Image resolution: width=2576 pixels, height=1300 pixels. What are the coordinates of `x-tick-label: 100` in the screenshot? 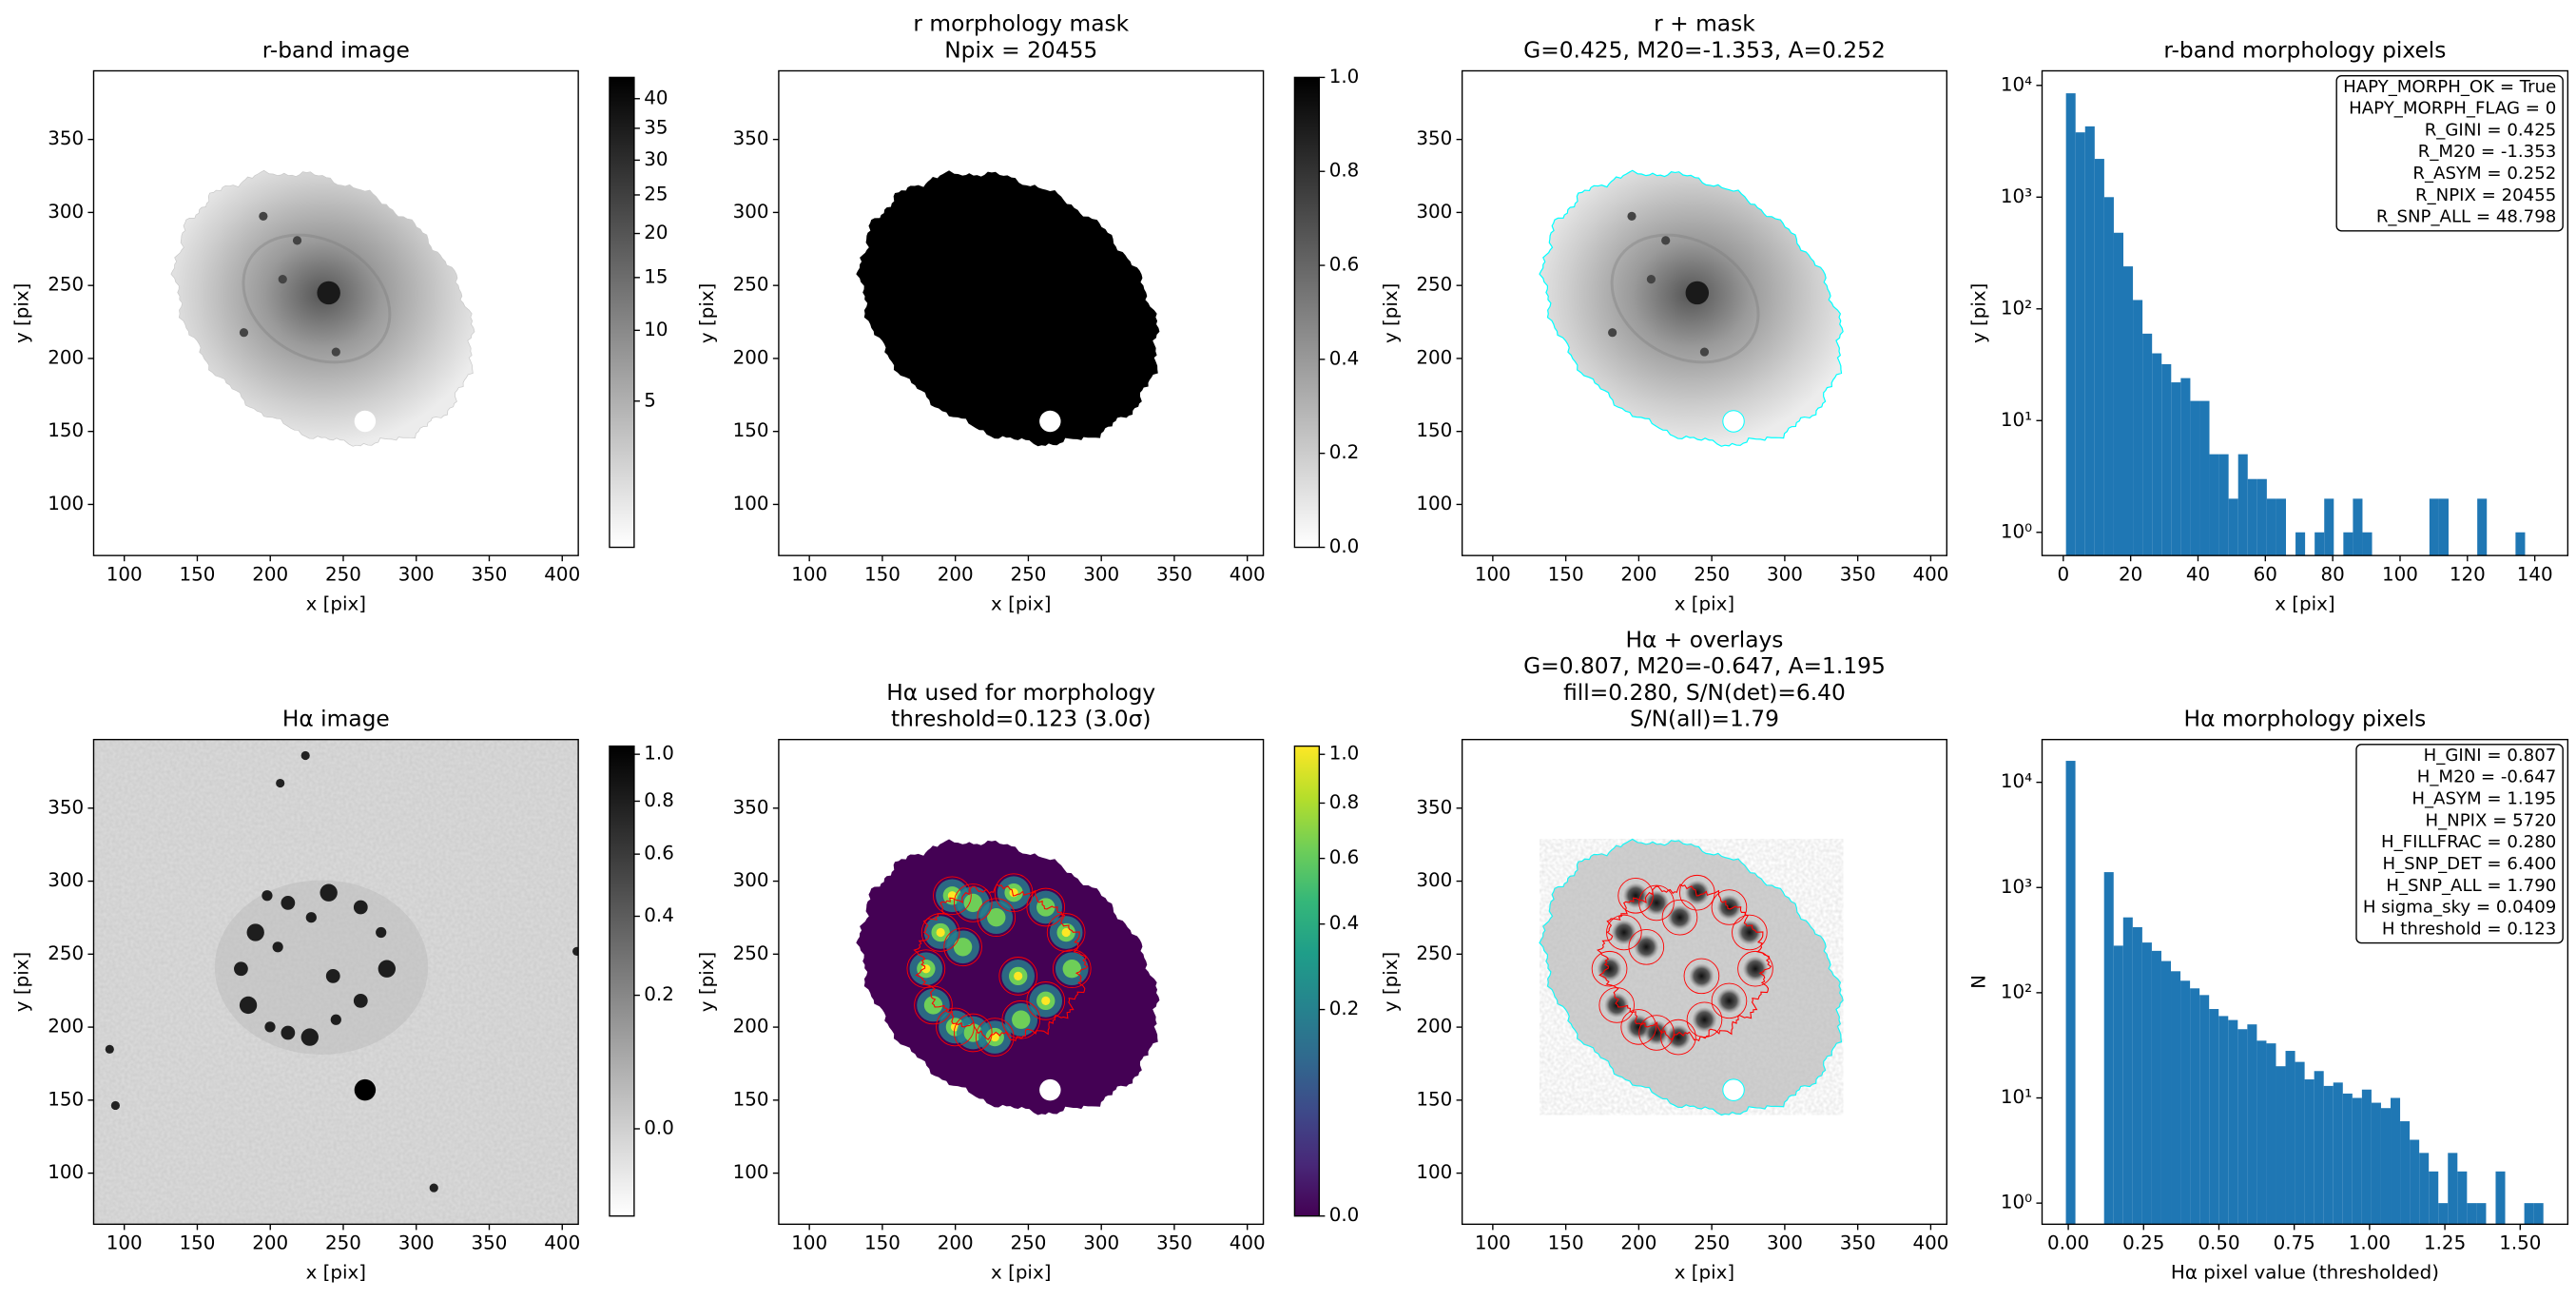 It's located at (809, 574).